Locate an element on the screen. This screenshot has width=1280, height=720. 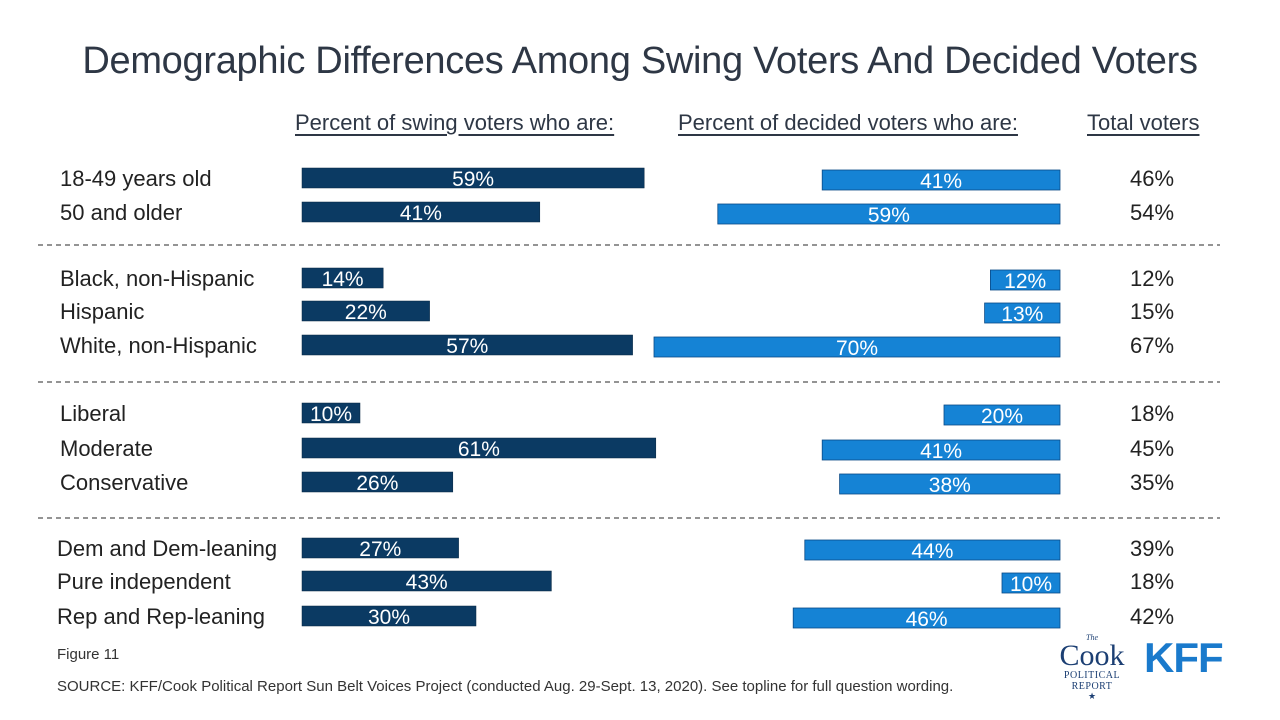
decided-value-label: 44% is located at coordinates (932, 551).